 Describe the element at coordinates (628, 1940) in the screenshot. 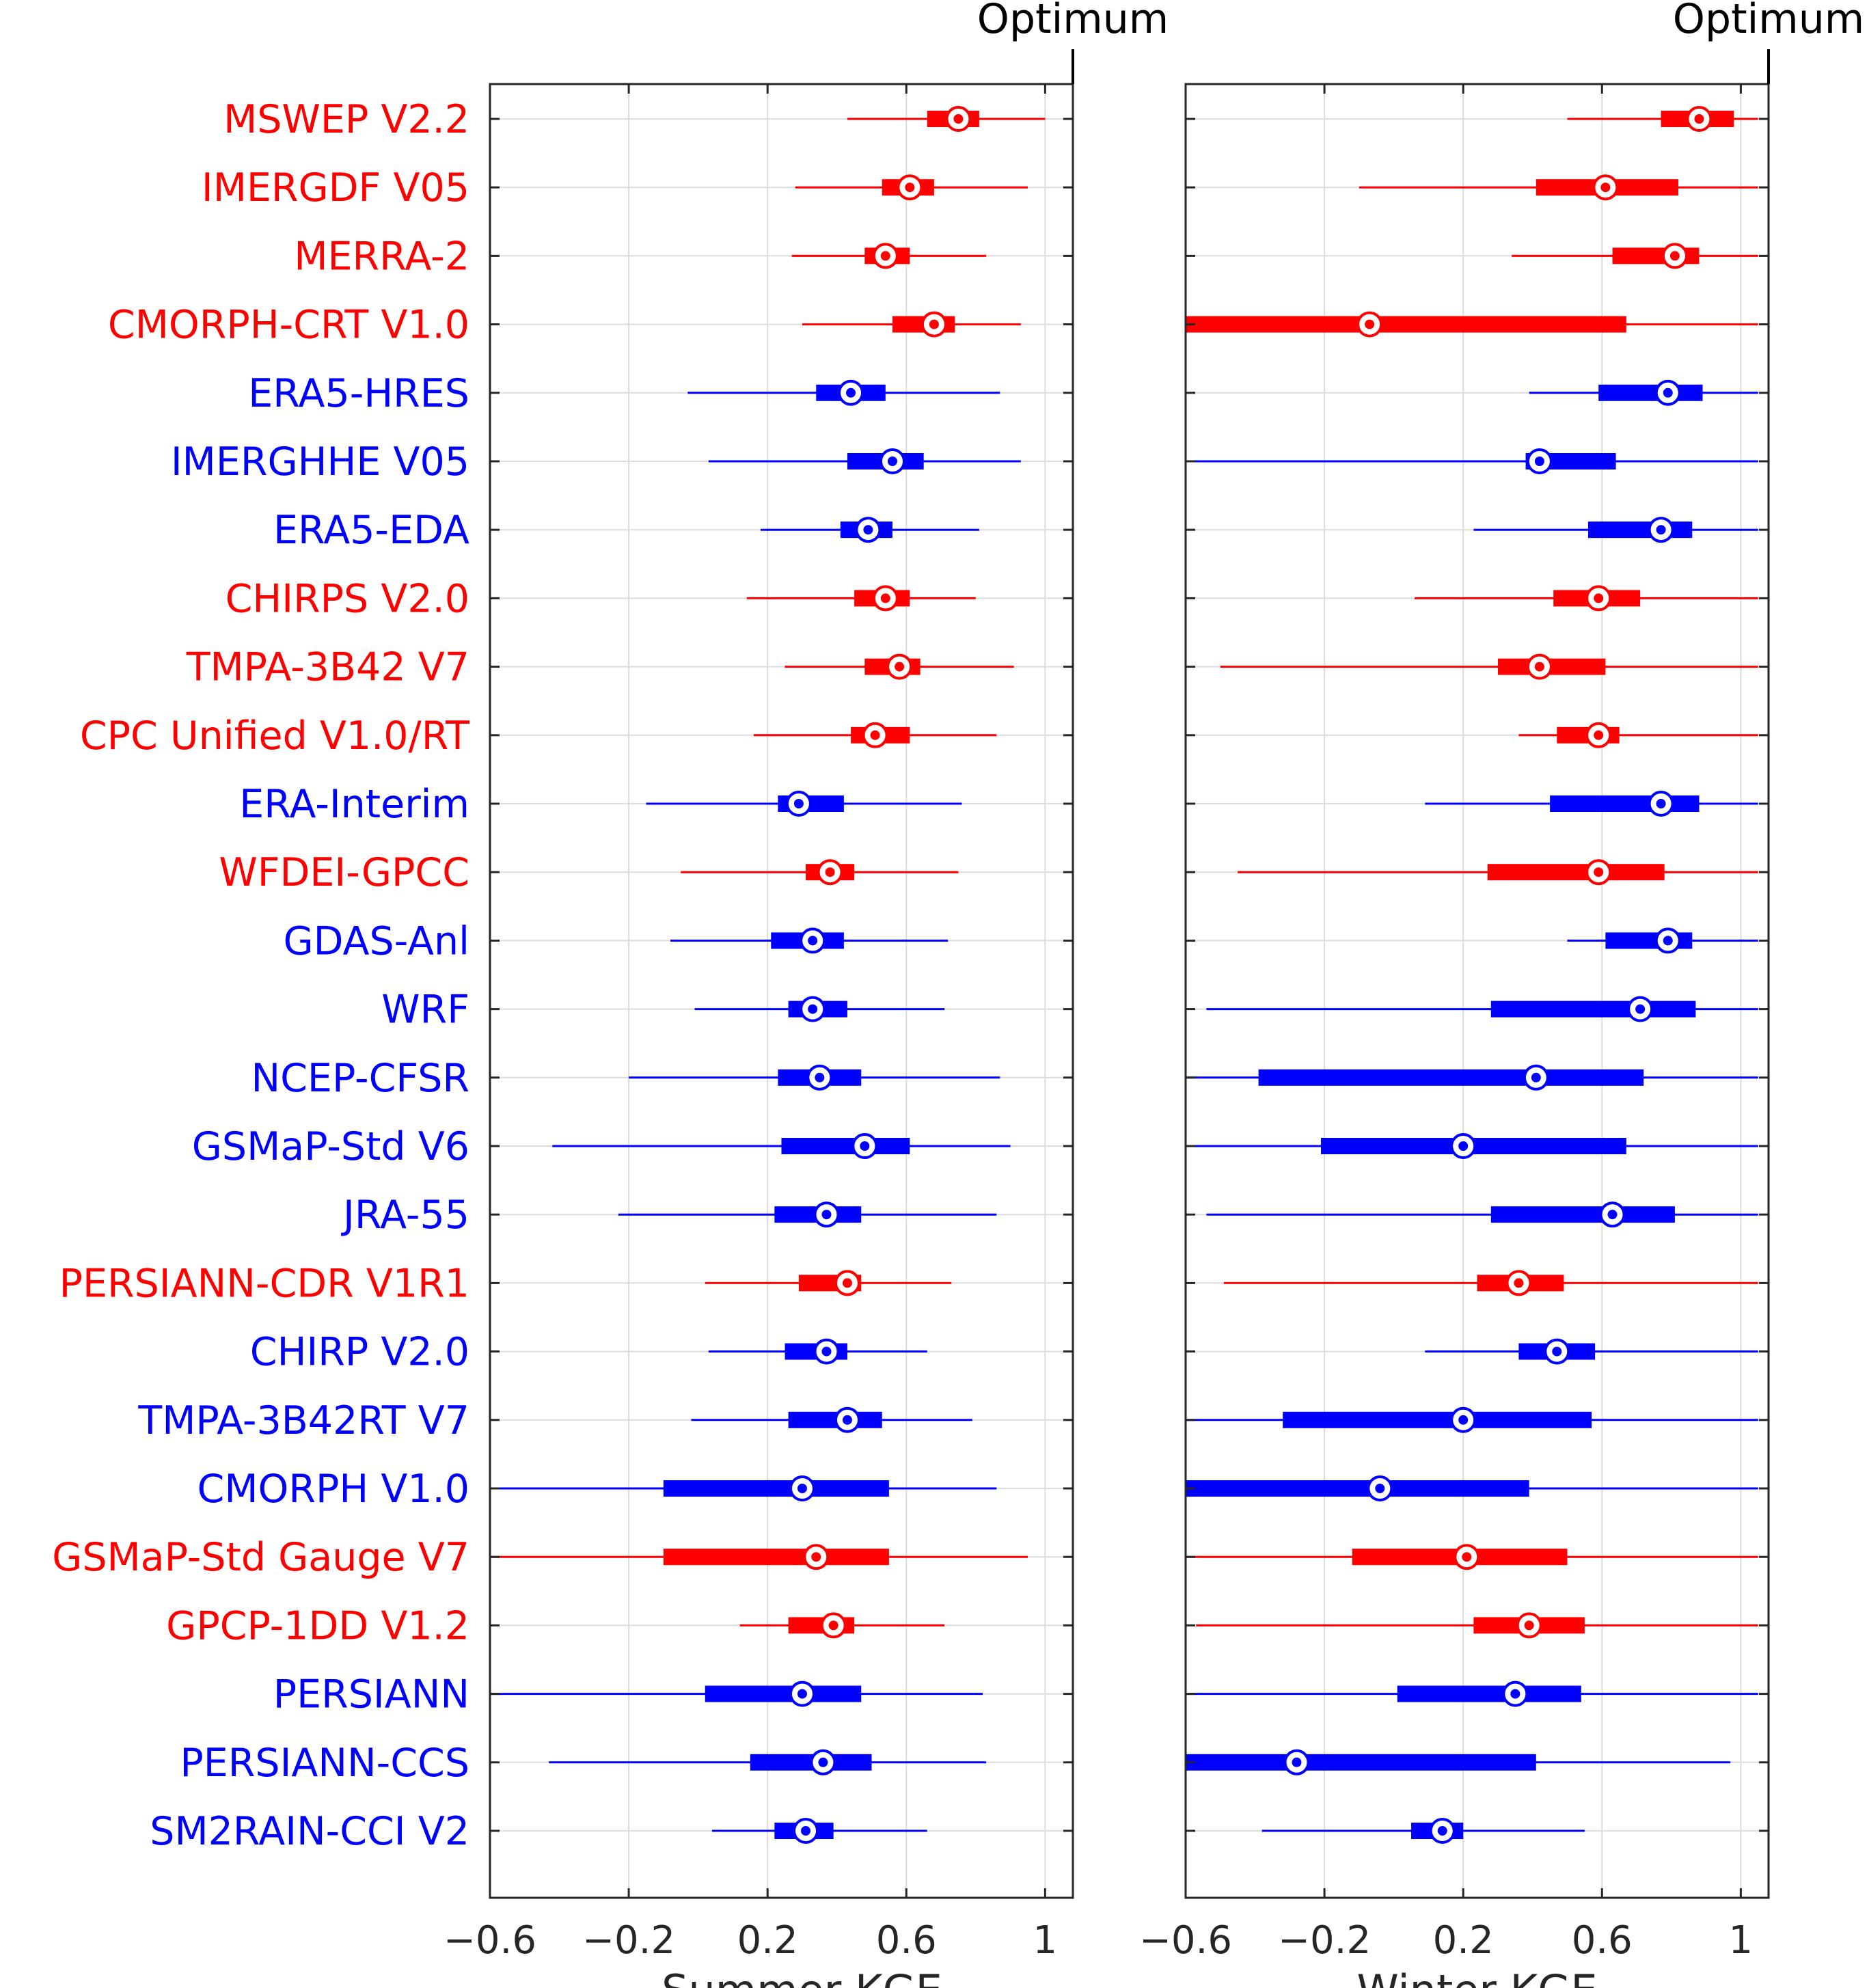

I see `x-tick-label: −0.2` at that location.